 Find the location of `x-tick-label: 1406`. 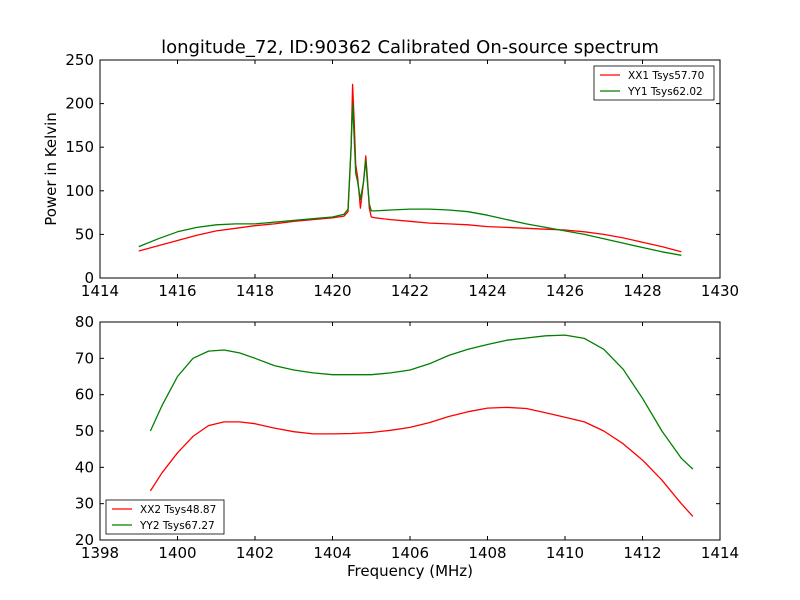

x-tick-label: 1406 is located at coordinates (410, 553).